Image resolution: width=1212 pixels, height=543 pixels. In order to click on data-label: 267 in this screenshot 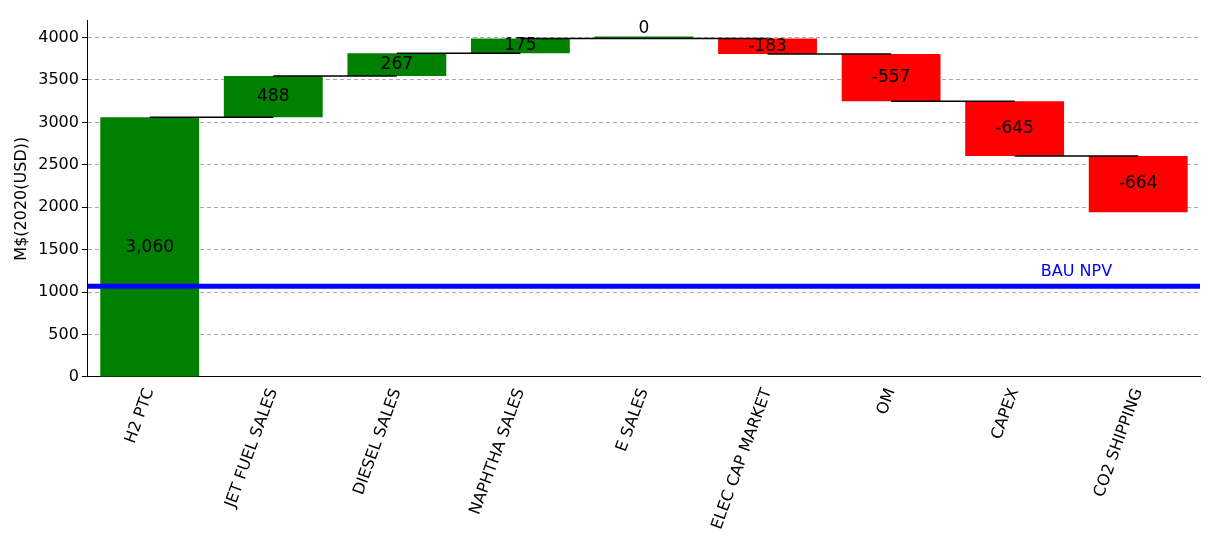, I will do `click(397, 63)`.